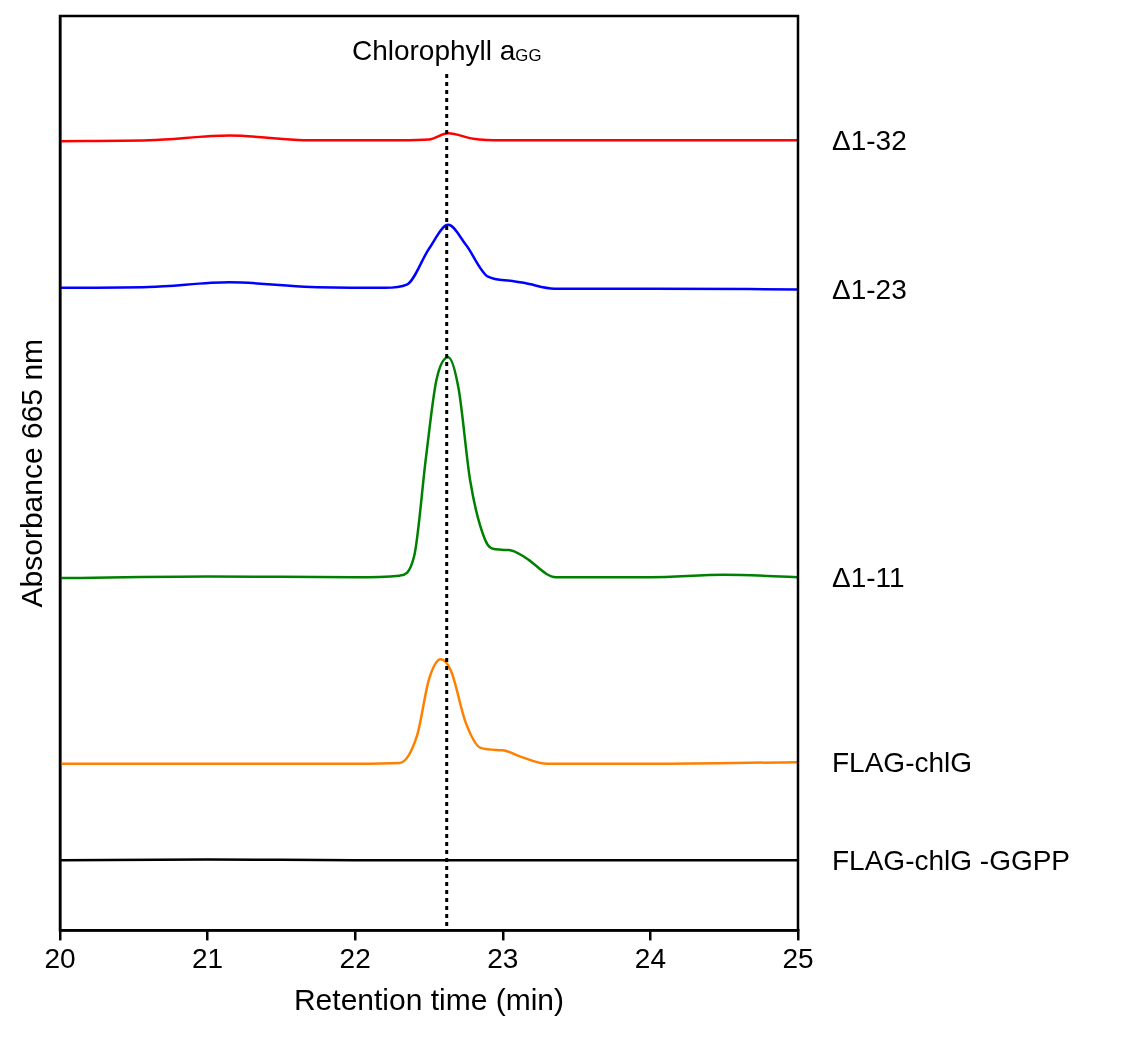 The height and width of the screenshot is (1037, 1138). What do you see at coordinates (798, 958) in the screenshot?
I see `x-tick-label: 25` at bounding box center [798, 958].